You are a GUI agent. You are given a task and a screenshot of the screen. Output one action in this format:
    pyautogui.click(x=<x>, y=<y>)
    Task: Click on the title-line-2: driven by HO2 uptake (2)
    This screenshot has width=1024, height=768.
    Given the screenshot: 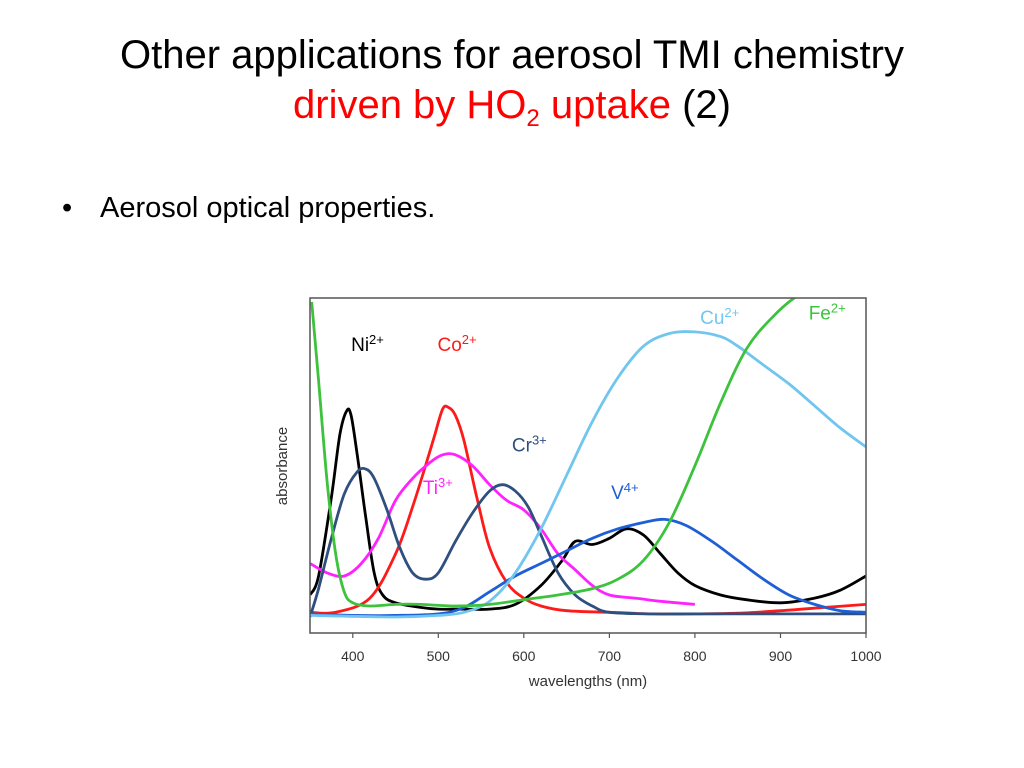 What is the action you would take?
    pyautogui.click(x=512, y=106)
    